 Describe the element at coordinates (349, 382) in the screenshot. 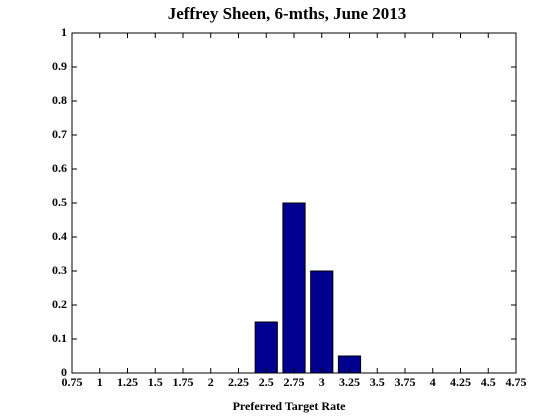

I see `x-tick-label: 3.25` at that location.